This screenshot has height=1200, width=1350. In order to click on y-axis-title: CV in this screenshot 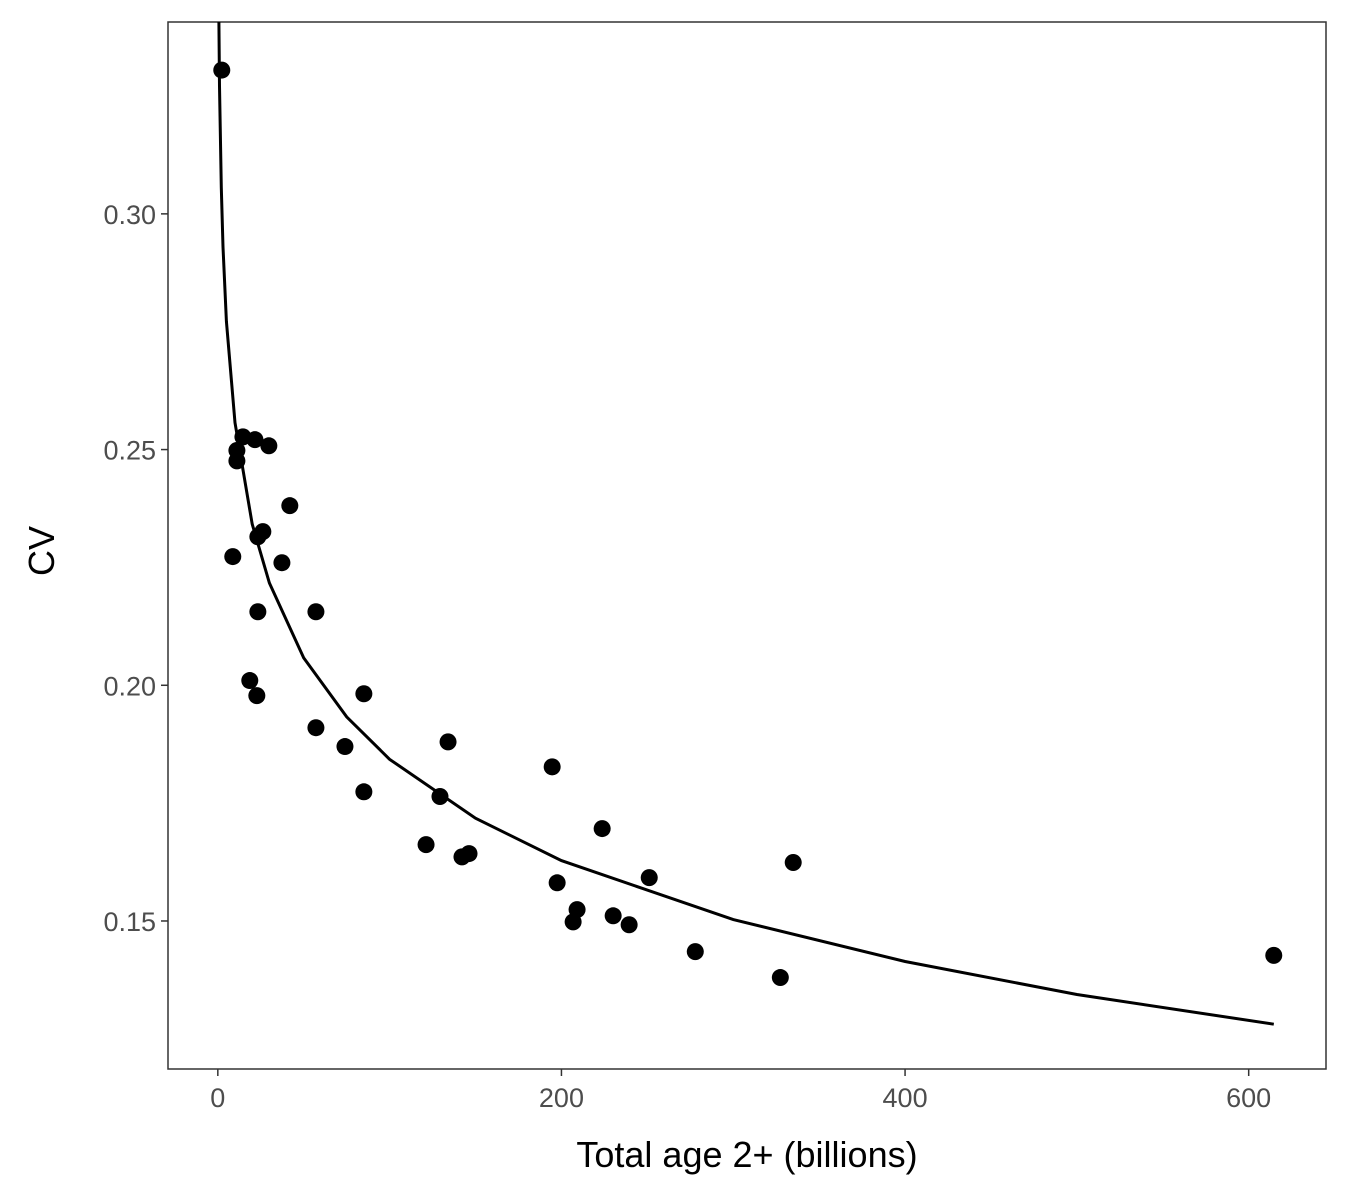, I will do `click(41, 551)`.